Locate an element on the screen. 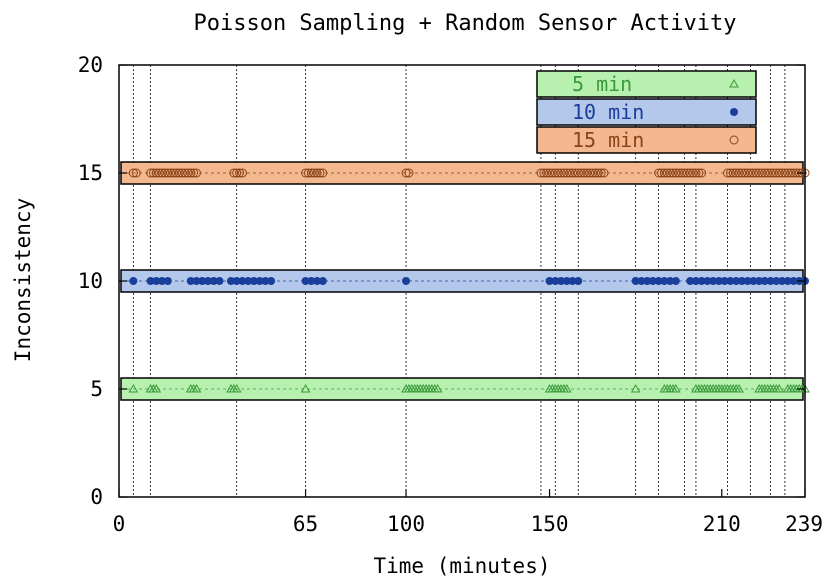  x-tick-label-5: 239 is located at coordinates (804, 524).